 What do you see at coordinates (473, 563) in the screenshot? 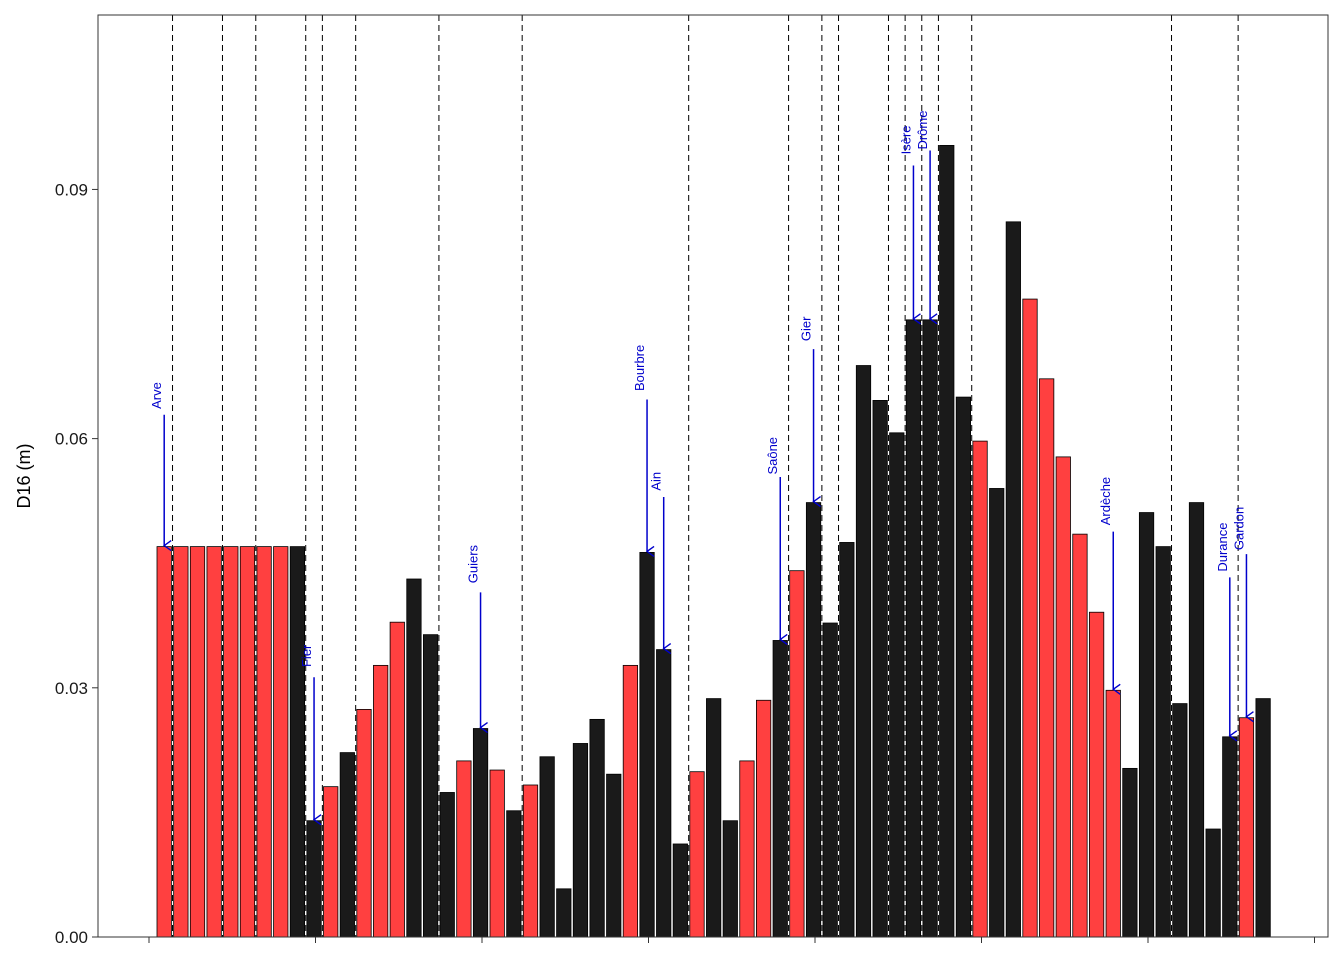
I see `annotation-label: Guiers` at bounding box center [473, 563].